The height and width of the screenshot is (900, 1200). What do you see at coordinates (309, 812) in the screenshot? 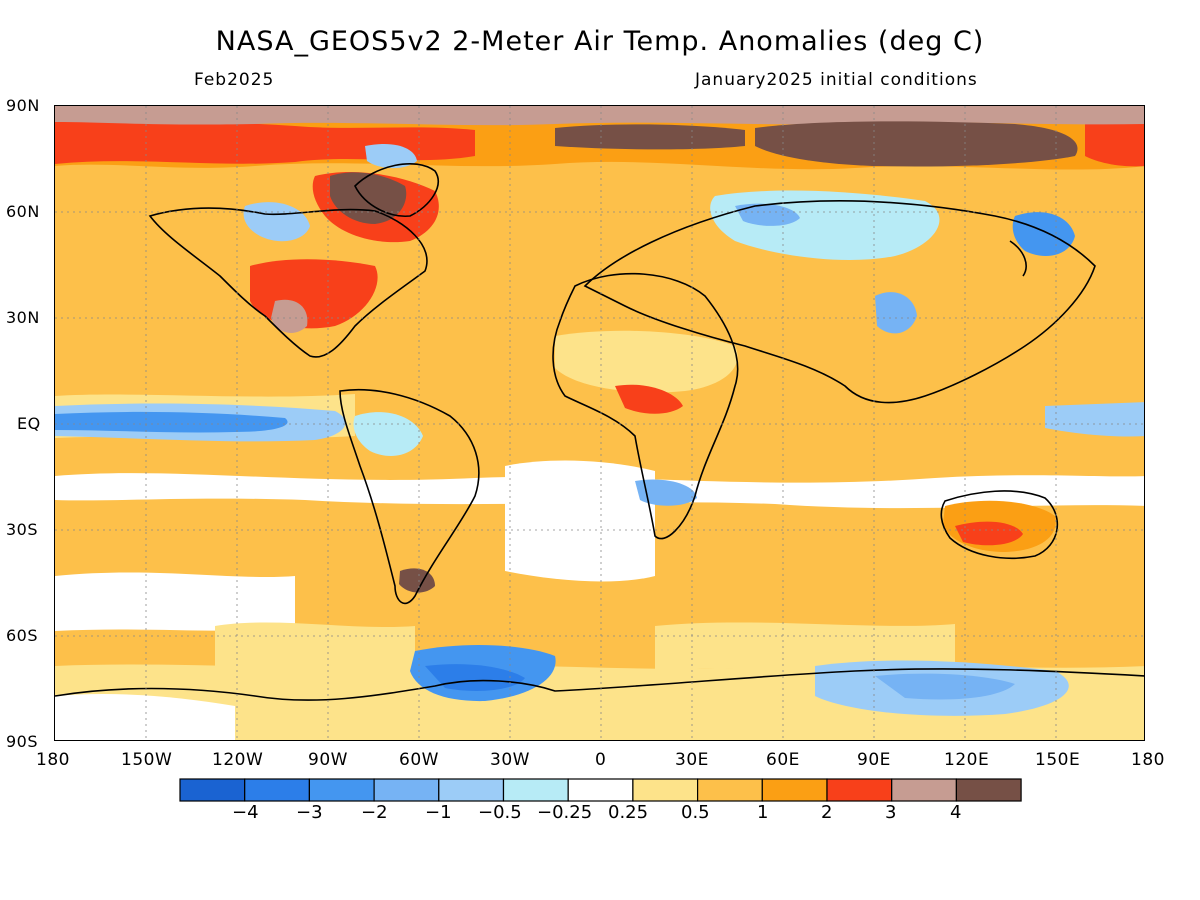
I see `colorbar-label-minus-3: −3` at bounding box center [309, 812].